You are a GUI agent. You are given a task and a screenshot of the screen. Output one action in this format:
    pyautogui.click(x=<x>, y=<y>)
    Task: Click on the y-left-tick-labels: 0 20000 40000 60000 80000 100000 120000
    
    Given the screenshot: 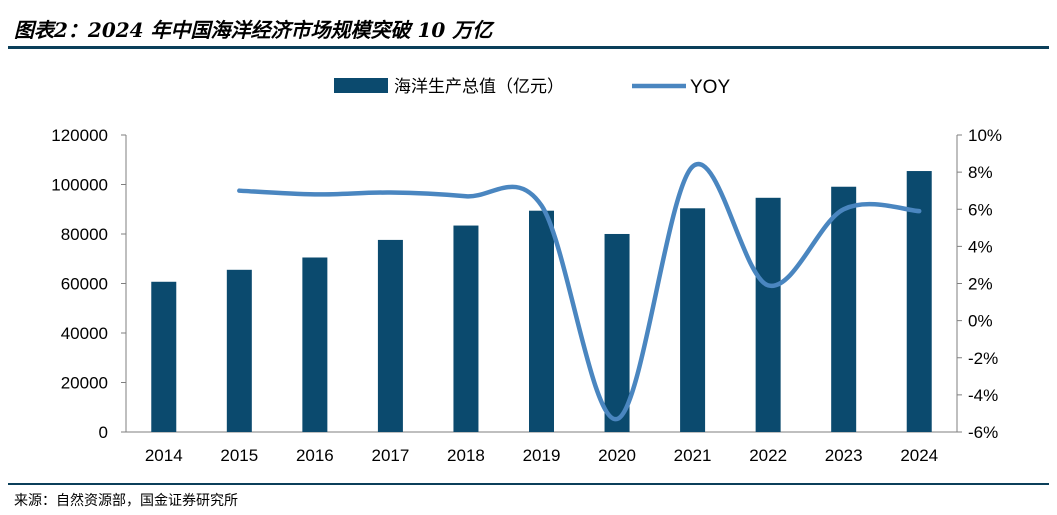 What is the action you would take?
    pyautogui.click(x=79, y=284)
    